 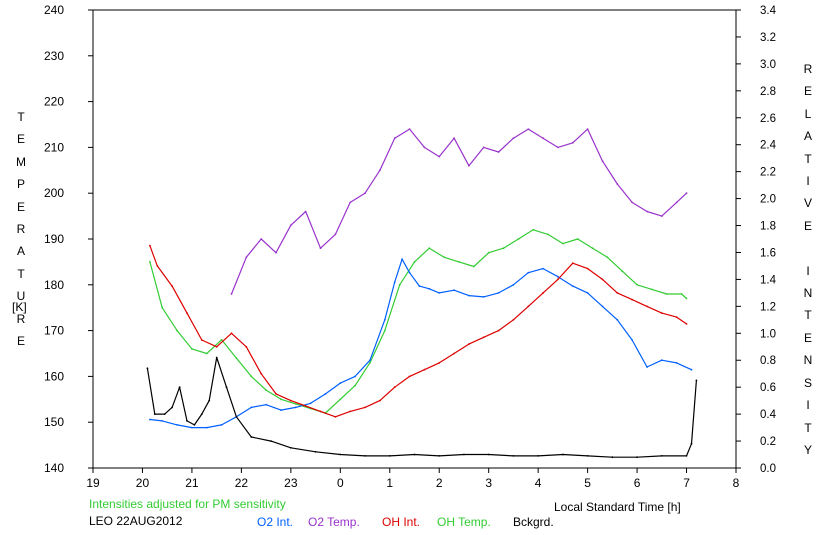 I want to click on legend-oh-temp: OH Temp., so click(x=464, y=522).